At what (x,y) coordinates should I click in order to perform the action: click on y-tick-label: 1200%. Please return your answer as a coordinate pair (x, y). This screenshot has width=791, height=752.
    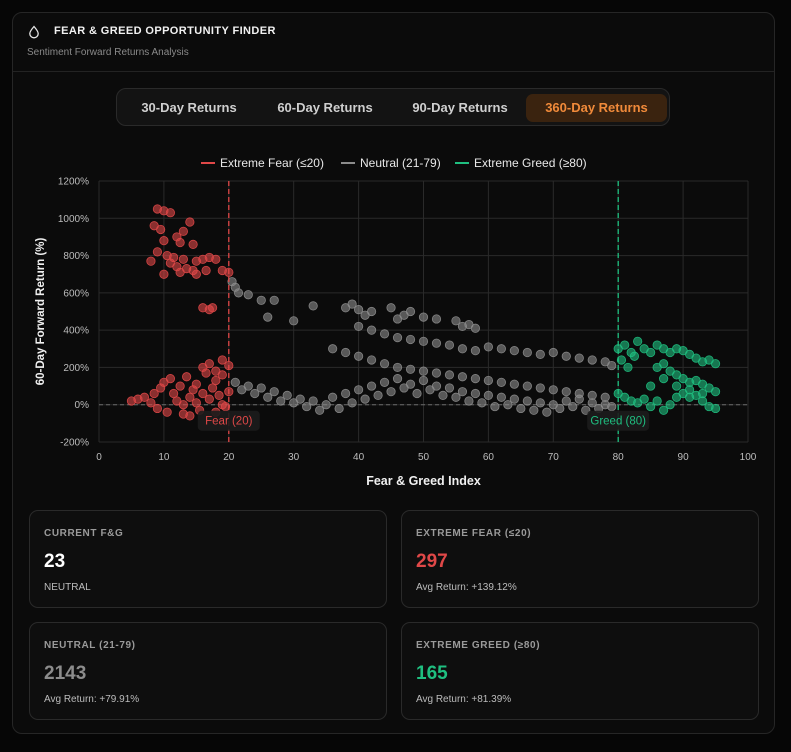
    Looking at the image, I should click on (73, 182).